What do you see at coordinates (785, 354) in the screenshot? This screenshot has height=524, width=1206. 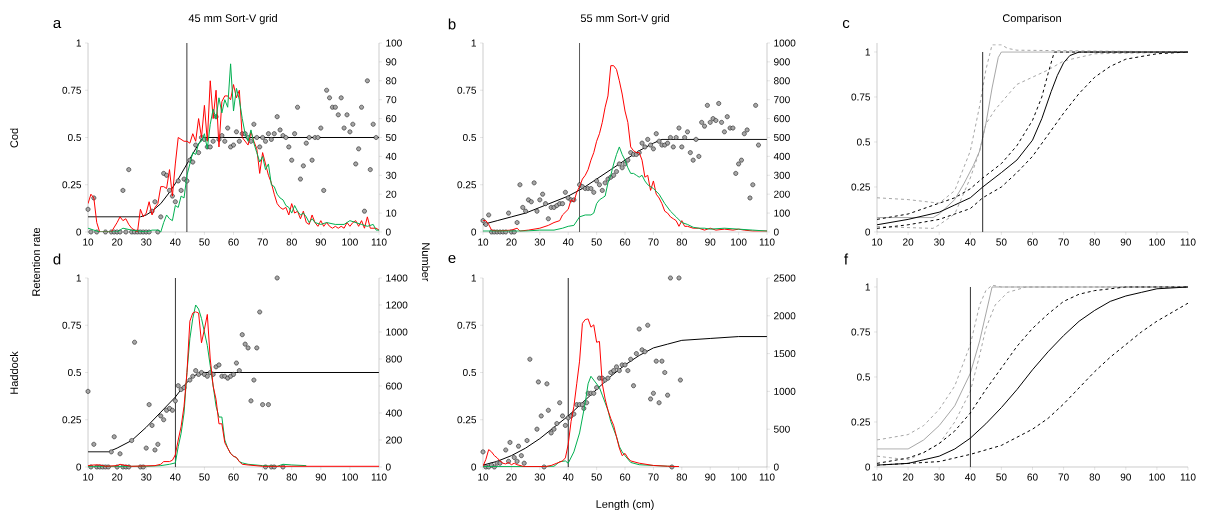 I see `y2-tick-label: 1500` at bounding box center [785, 354].